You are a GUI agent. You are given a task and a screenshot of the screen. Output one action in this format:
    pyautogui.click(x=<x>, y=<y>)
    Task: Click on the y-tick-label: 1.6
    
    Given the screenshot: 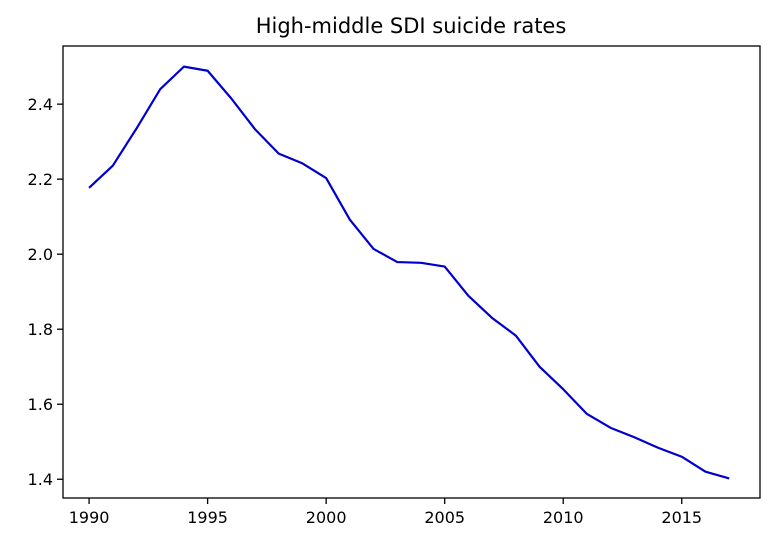 What is the action you would take?
    pyautogui.click(x=40, y=404)
    